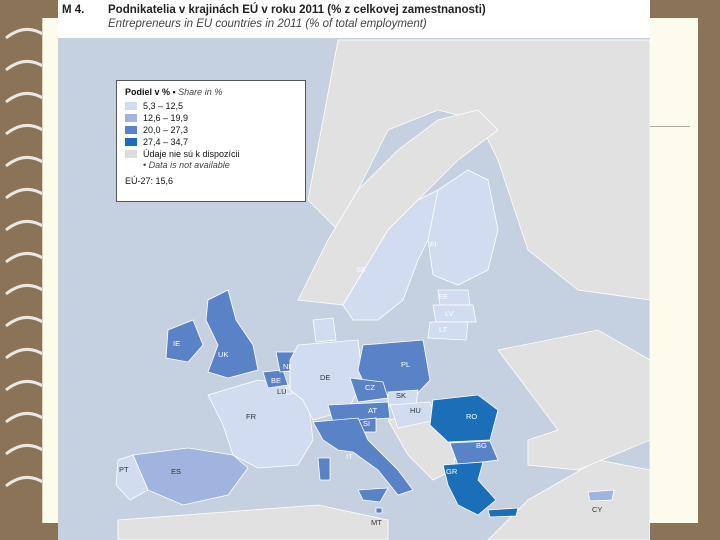 Image resolution: width=720 pixels, height=540 pixels. I want to click on label-lv: LV, so click(449, 313).